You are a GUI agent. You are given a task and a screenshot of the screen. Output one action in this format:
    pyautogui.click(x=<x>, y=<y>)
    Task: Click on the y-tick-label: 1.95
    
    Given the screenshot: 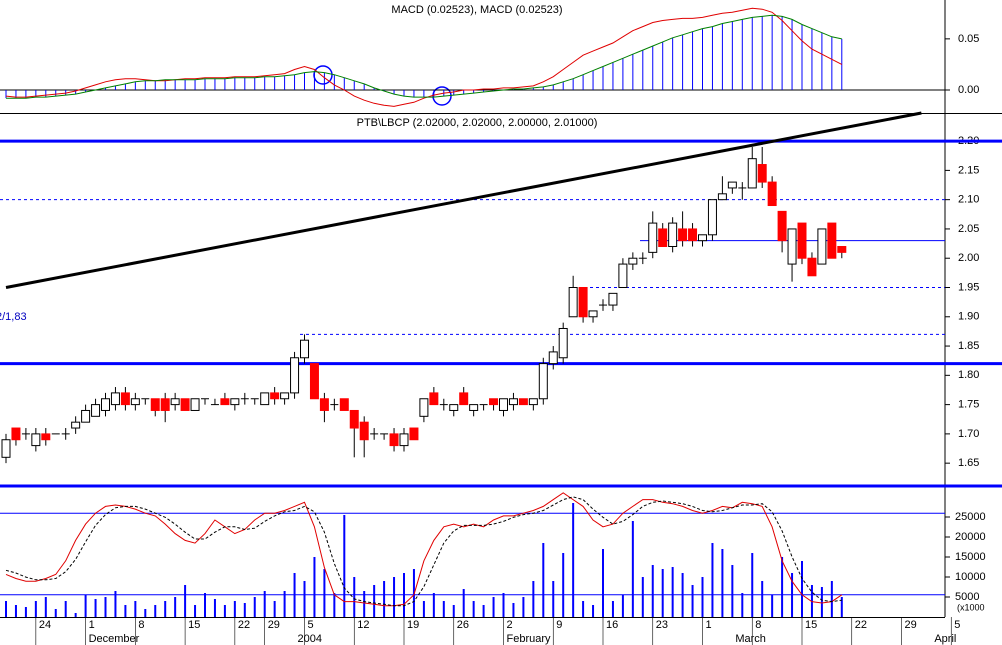 What is the action you would take?
    pyautogui.click(x=968, y=287)
    